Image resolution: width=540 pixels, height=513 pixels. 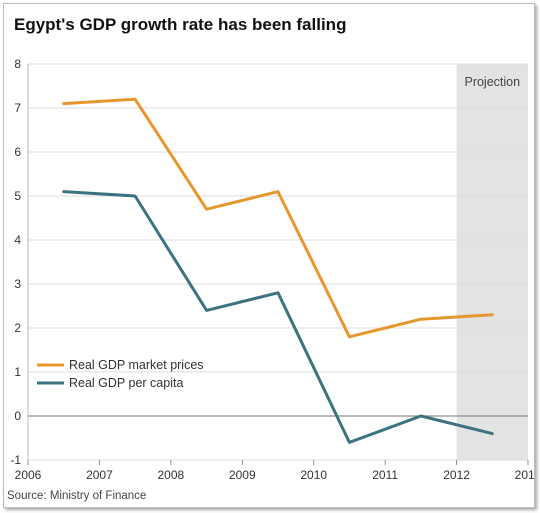 What do you see at coordinates (17, 152) in the screenshot?
I see `y-tick-label: 6` at bounding box center [17, 152].